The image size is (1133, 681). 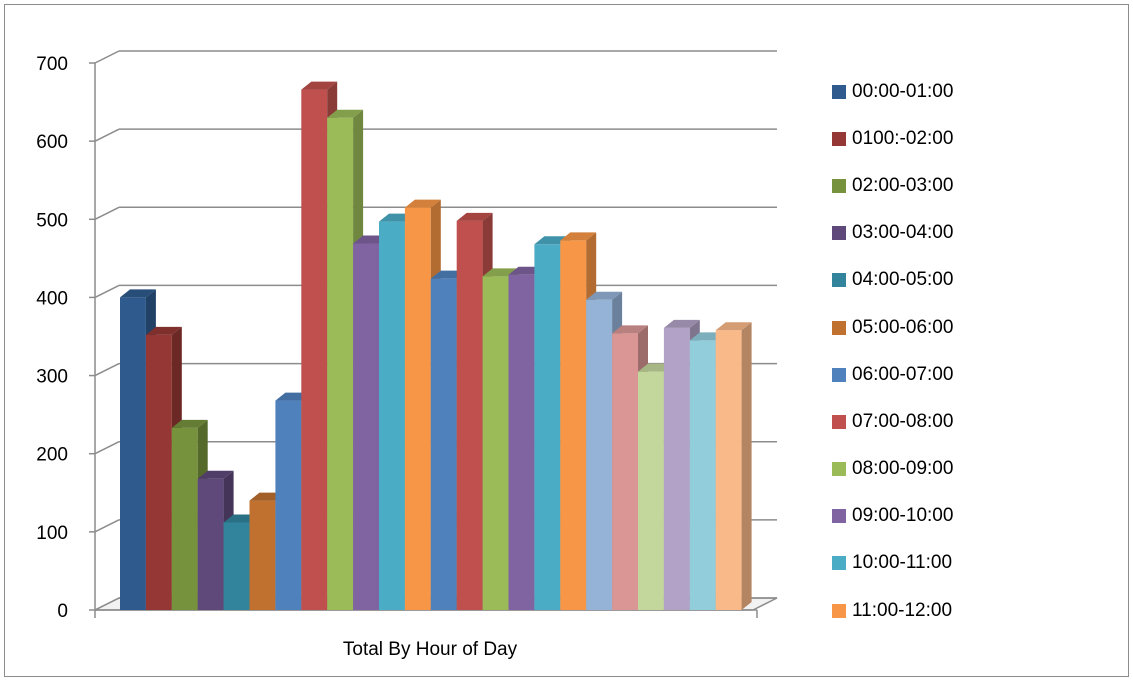 I want to click on x-category-label: Total By Hour of Day, so click(x=430, y=649).